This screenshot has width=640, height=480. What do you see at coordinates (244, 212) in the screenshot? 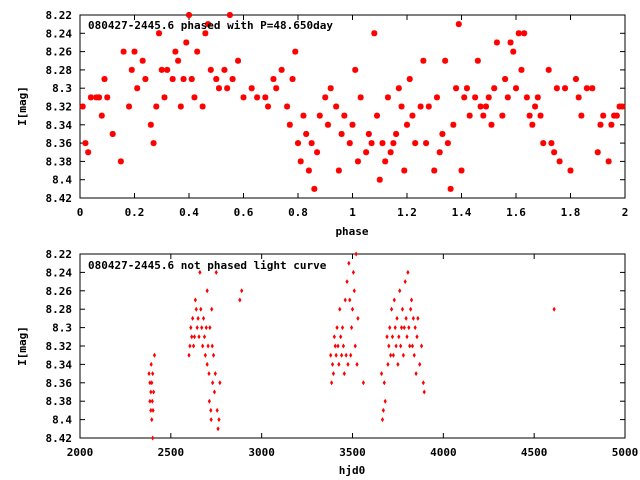
I see `phased-x-tick-label: 0.6` at bounding box center [244, 212].